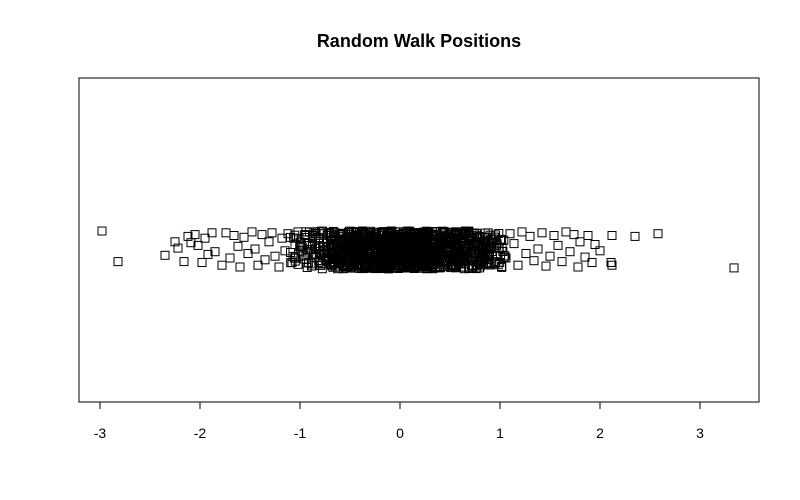  I want to click on x-tick-label: -1, so click(300, 433).